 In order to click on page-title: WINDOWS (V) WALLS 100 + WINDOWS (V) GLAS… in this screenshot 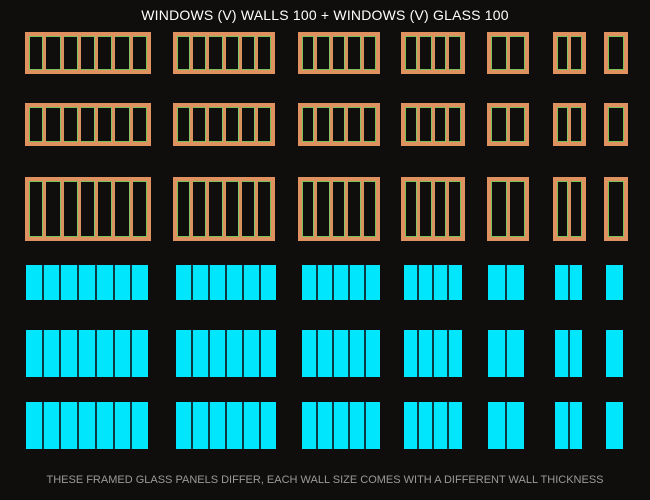, I will do `click(325, 15)`.